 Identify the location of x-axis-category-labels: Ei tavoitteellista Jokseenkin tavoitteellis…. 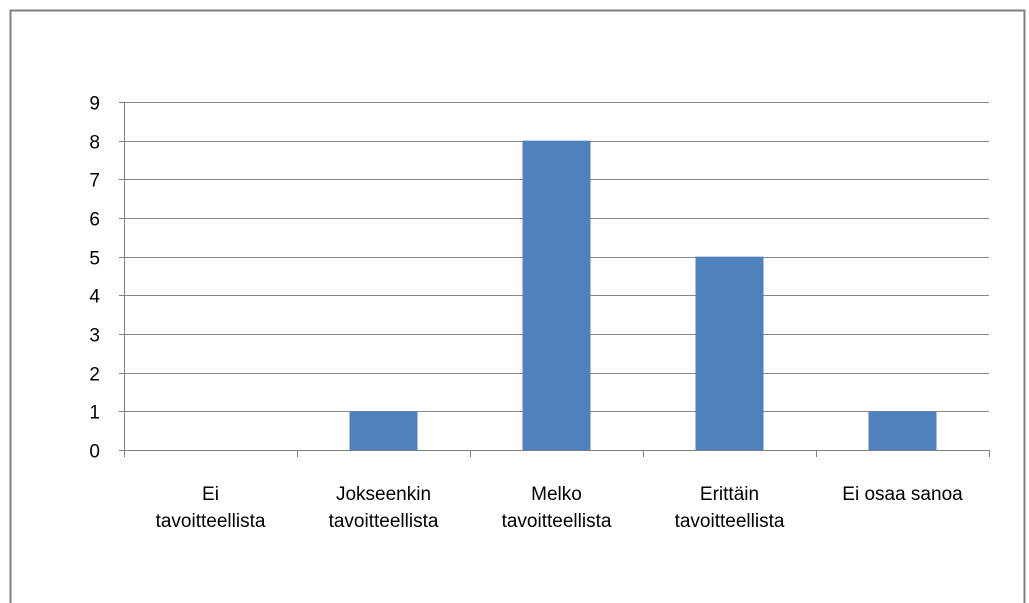
(560, 508).